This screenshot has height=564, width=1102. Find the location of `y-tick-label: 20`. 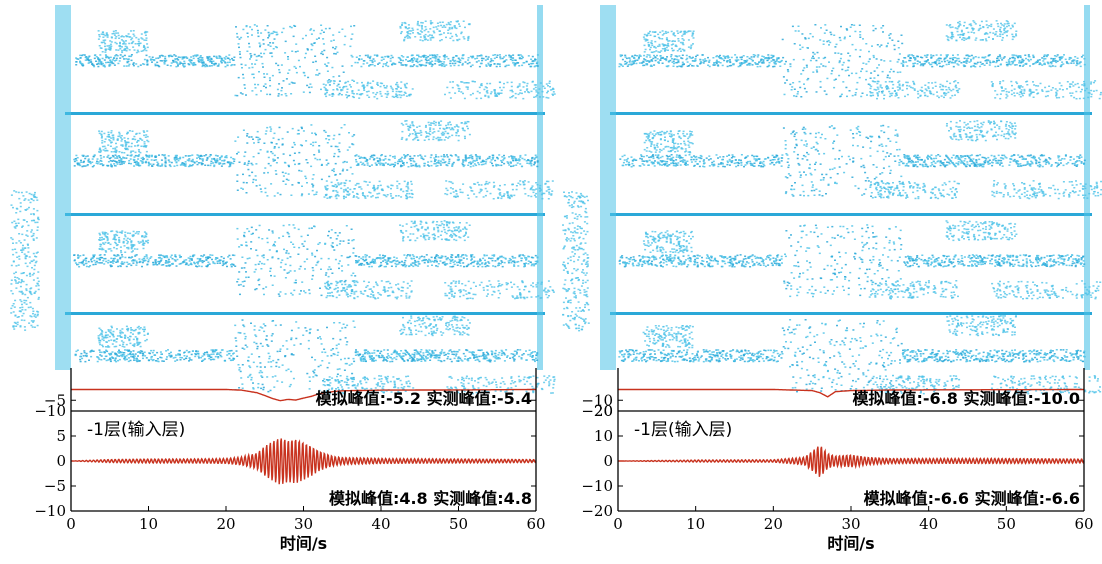

y-tick-label: 20 is located at coordinates (603, 411).